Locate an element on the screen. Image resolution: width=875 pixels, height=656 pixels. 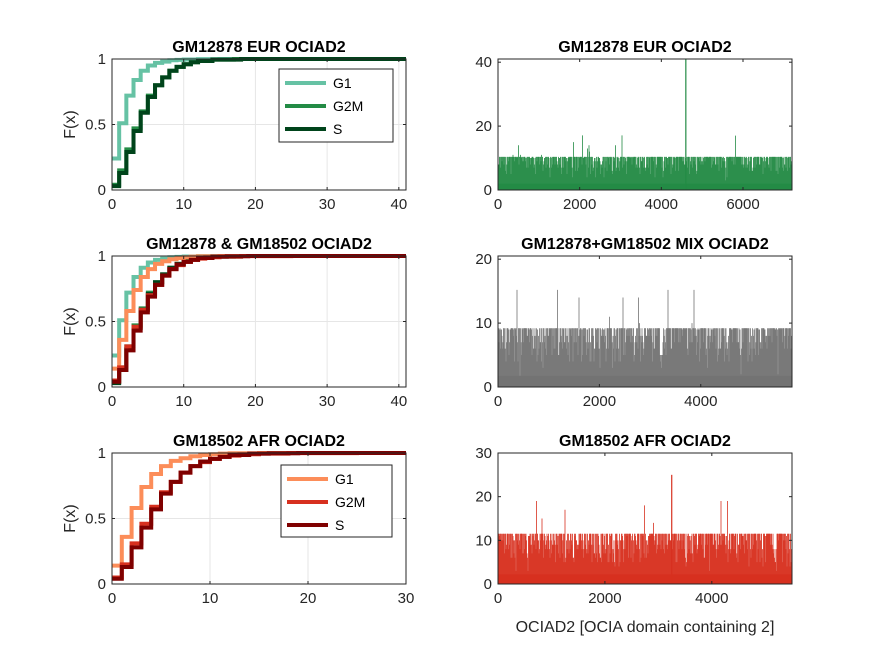
chart-hist_eur: 0 2000 4000 6000 0 20 40 GM12878 EUR OCIAD2 is located at coordinates (634, 126).